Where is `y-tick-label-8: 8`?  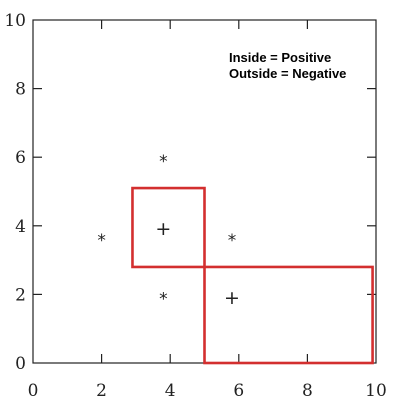 y-tick-label-8: 8 is located at coordinates (20, 90).